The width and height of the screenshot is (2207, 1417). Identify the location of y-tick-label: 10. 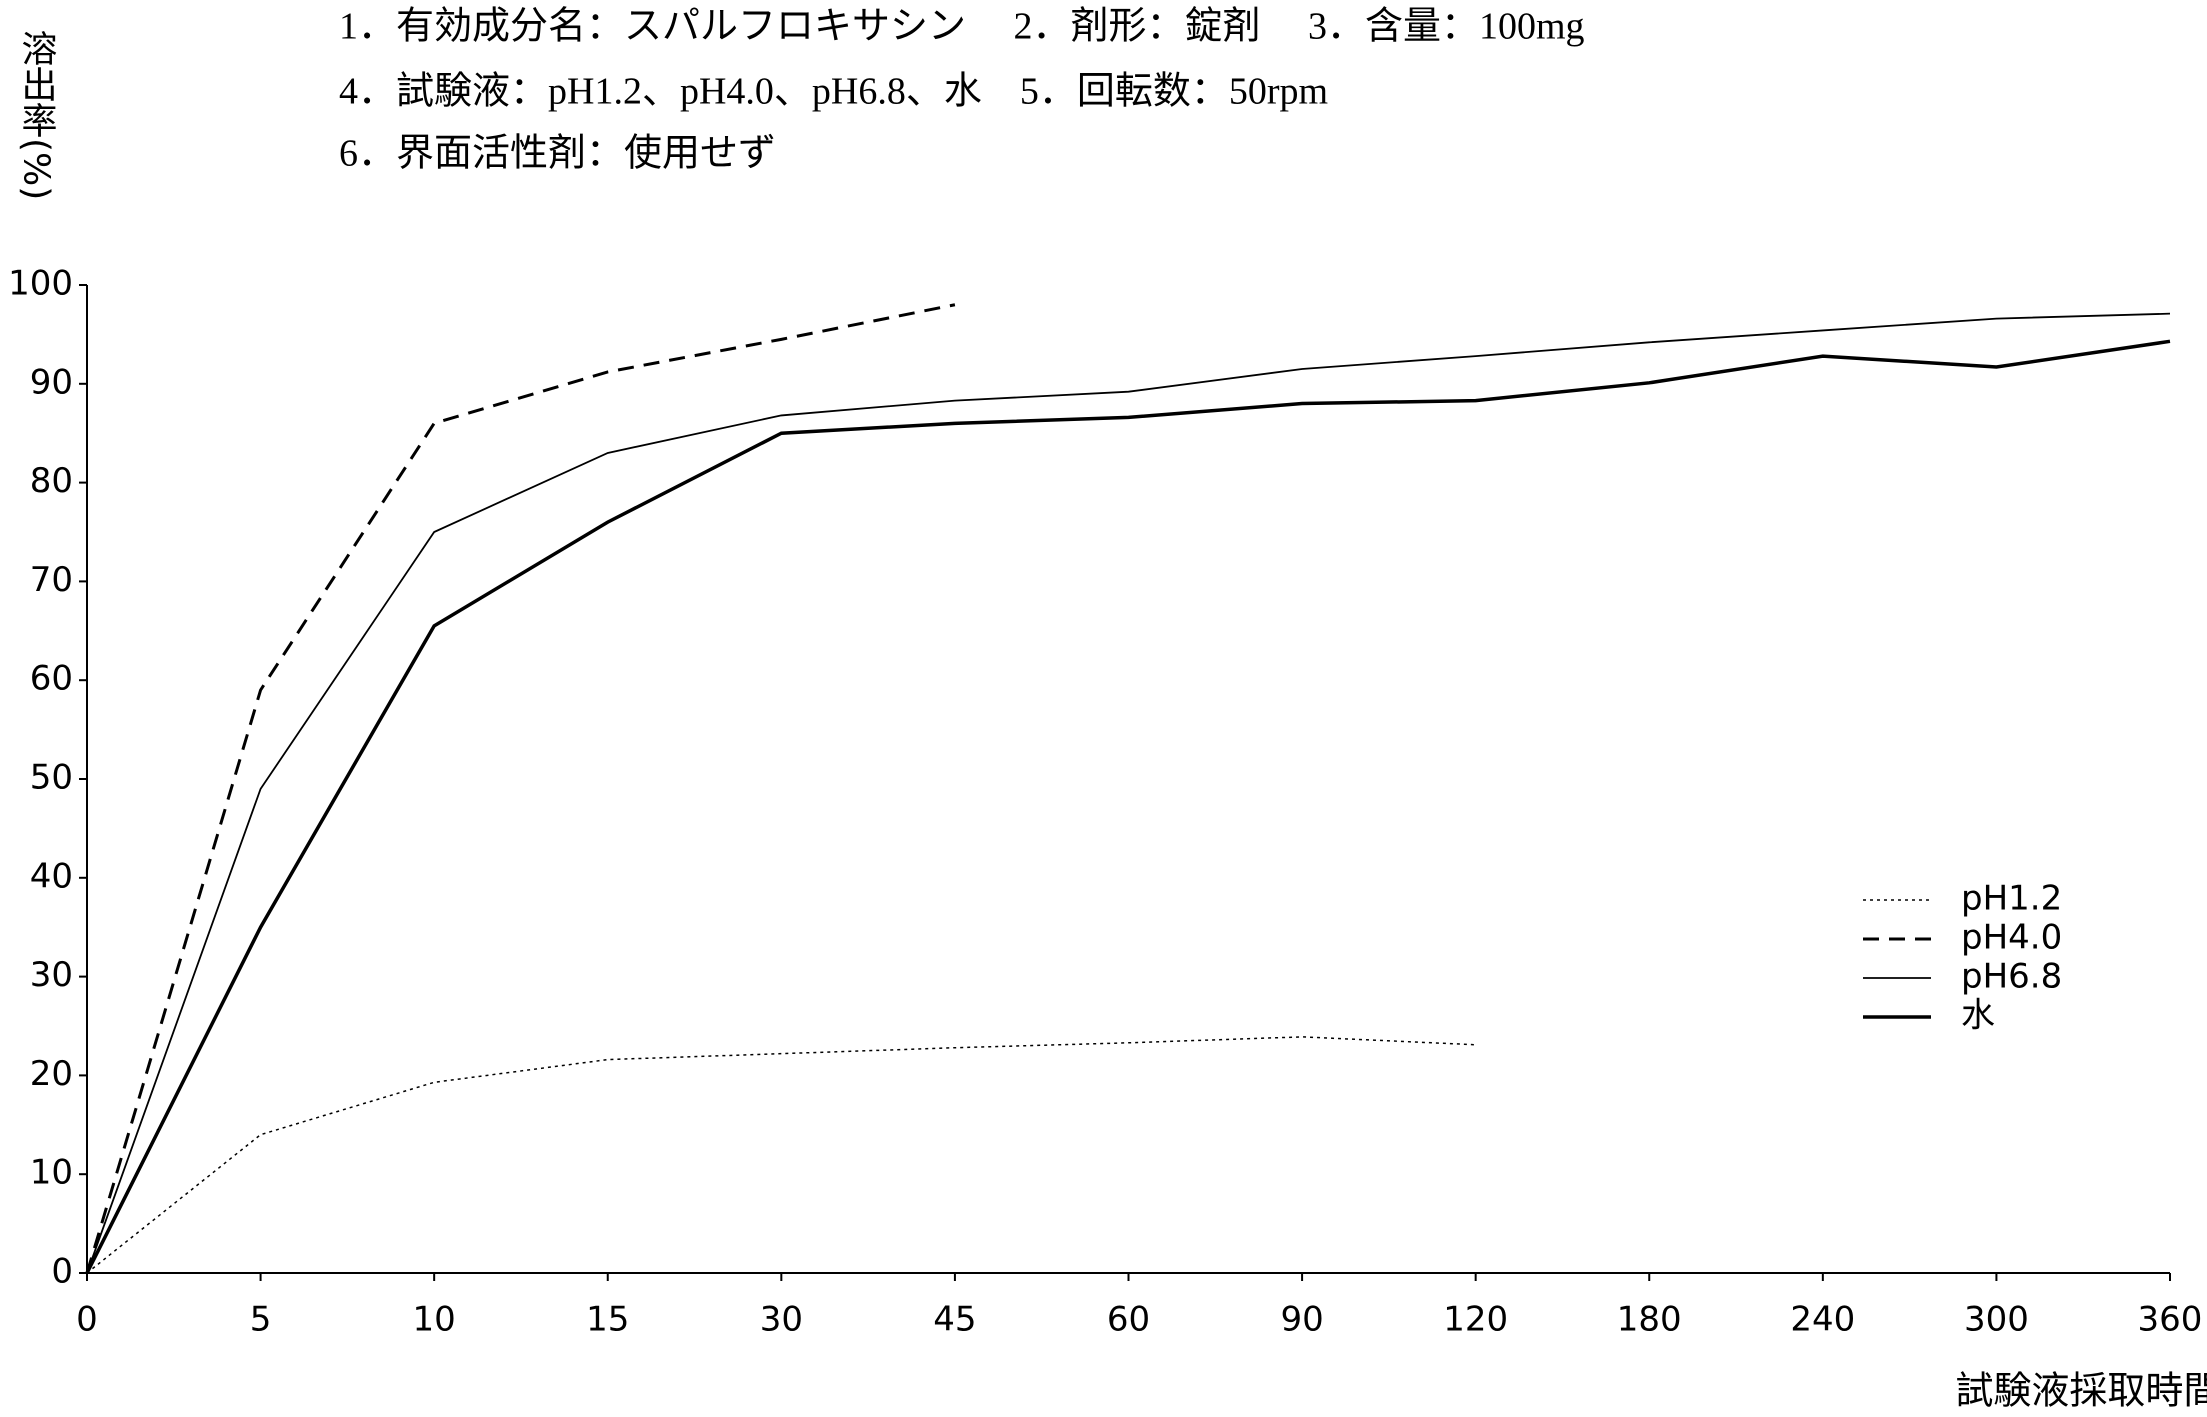
(51, 1173).